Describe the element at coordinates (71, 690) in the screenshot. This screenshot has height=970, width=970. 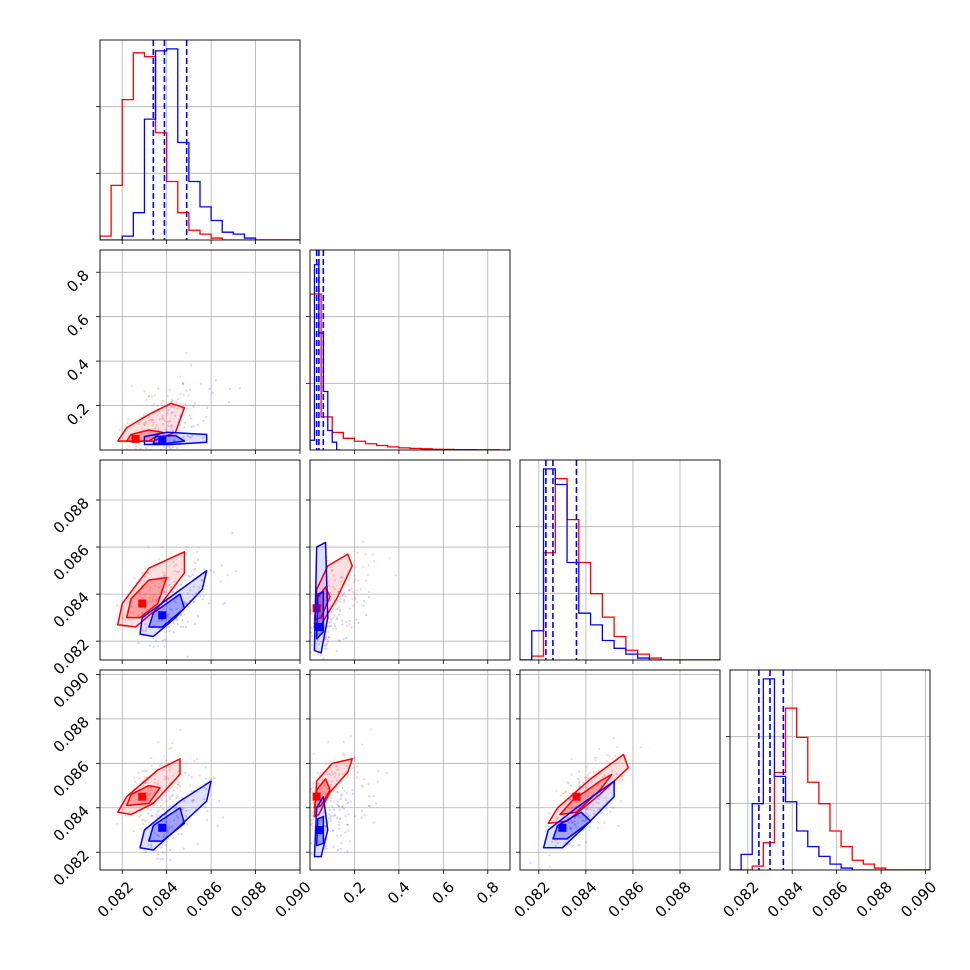
I see `y-tick-label: 0.090` at that location.